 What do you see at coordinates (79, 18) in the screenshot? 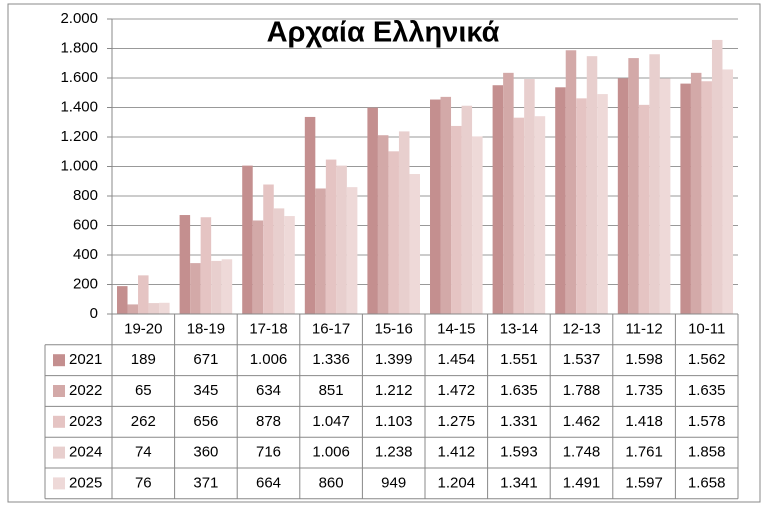
I see `y-tick-label: 2.000` at bounding box center [79, 18].